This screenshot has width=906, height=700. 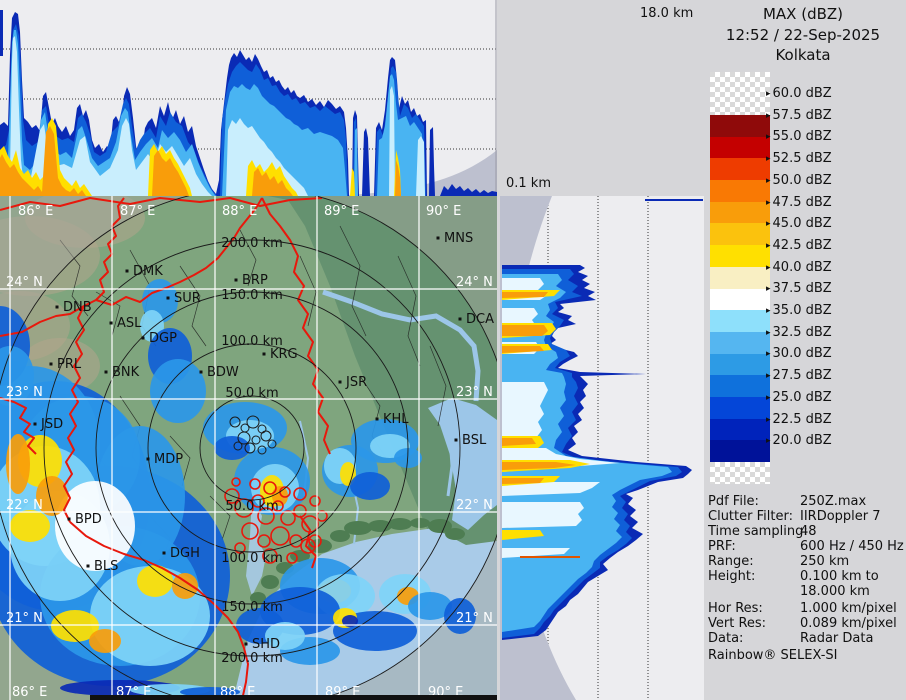 I want to click on range-limit-wedge, so click(x=413, y=173).